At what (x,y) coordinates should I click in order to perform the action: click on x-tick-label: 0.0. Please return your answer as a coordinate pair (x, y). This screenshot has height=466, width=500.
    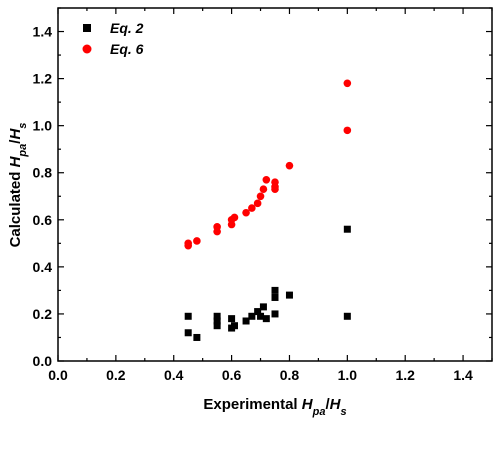
    Looking at the image, I should click on (58, 375).